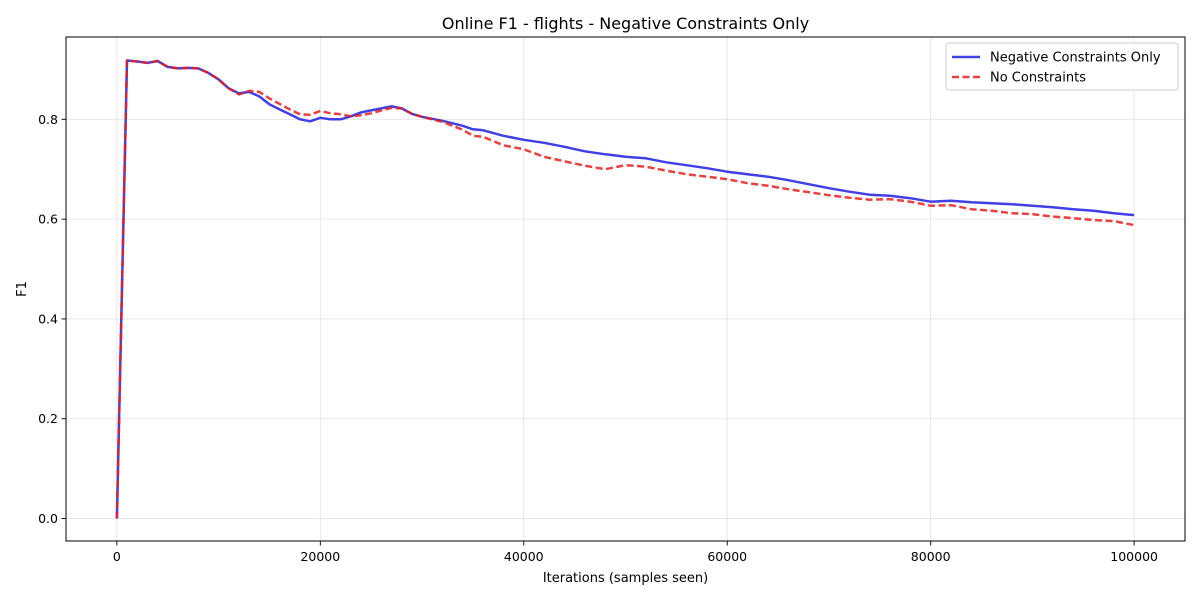  I want to click on legend-label-no-constraints: No Constraints, so click(1038, 78).